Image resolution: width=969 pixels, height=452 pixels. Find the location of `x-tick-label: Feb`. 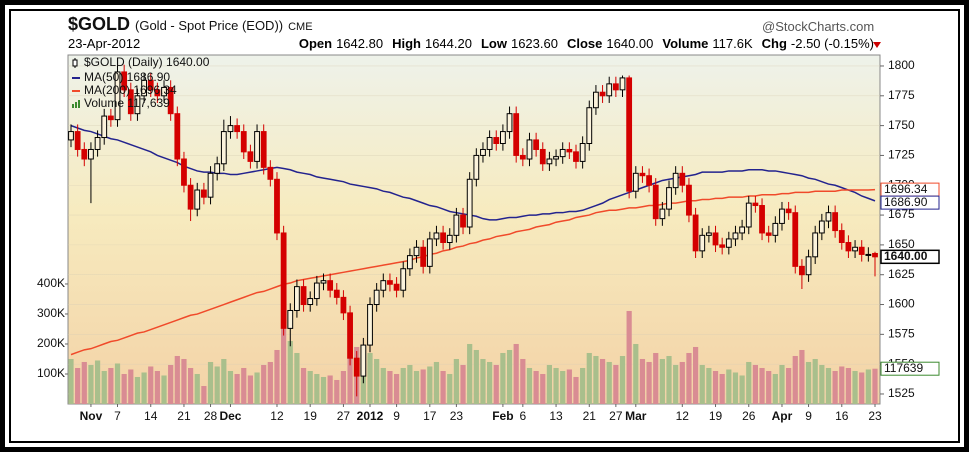

x-tick-label: Feb is located at coordinates (502, 416).